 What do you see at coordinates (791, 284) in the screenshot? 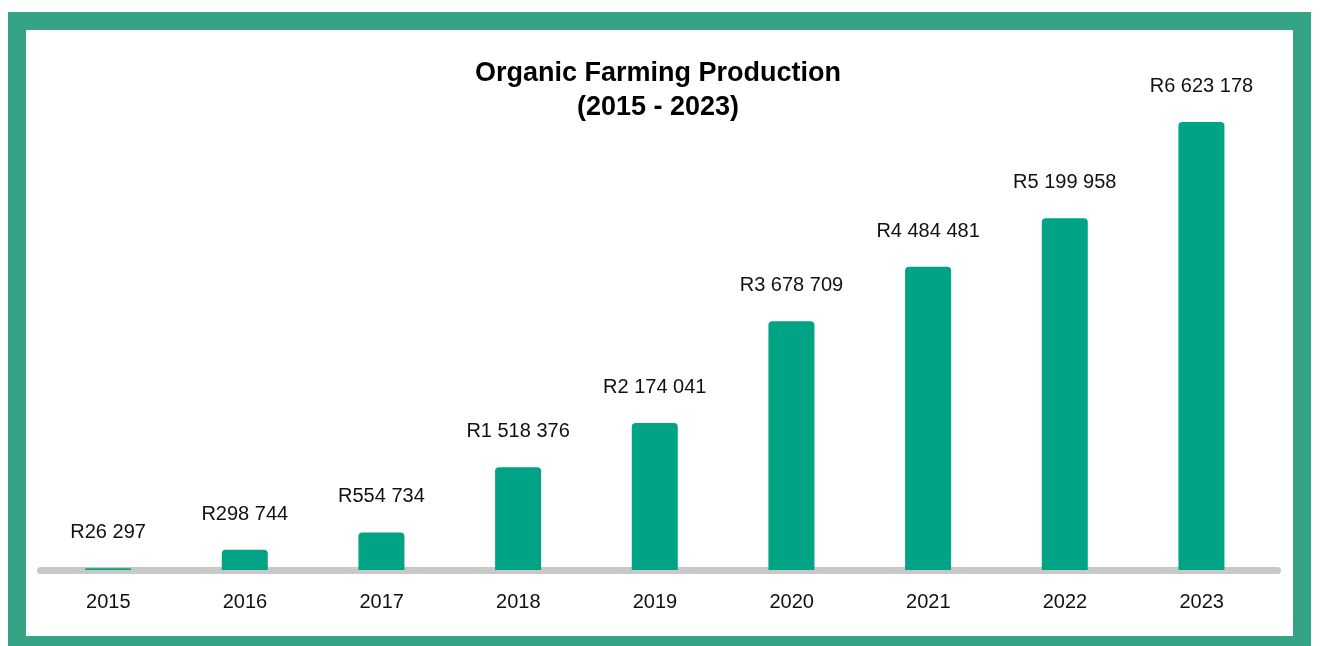
I see `data-label: R3 678 709` at bounding box center [791, 284].